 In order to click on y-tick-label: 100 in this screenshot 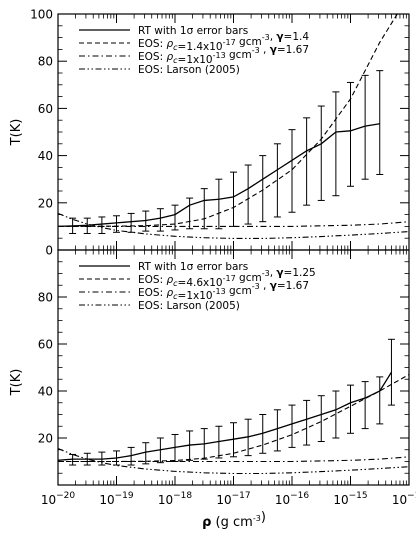, I will do `click(41, 15)`.